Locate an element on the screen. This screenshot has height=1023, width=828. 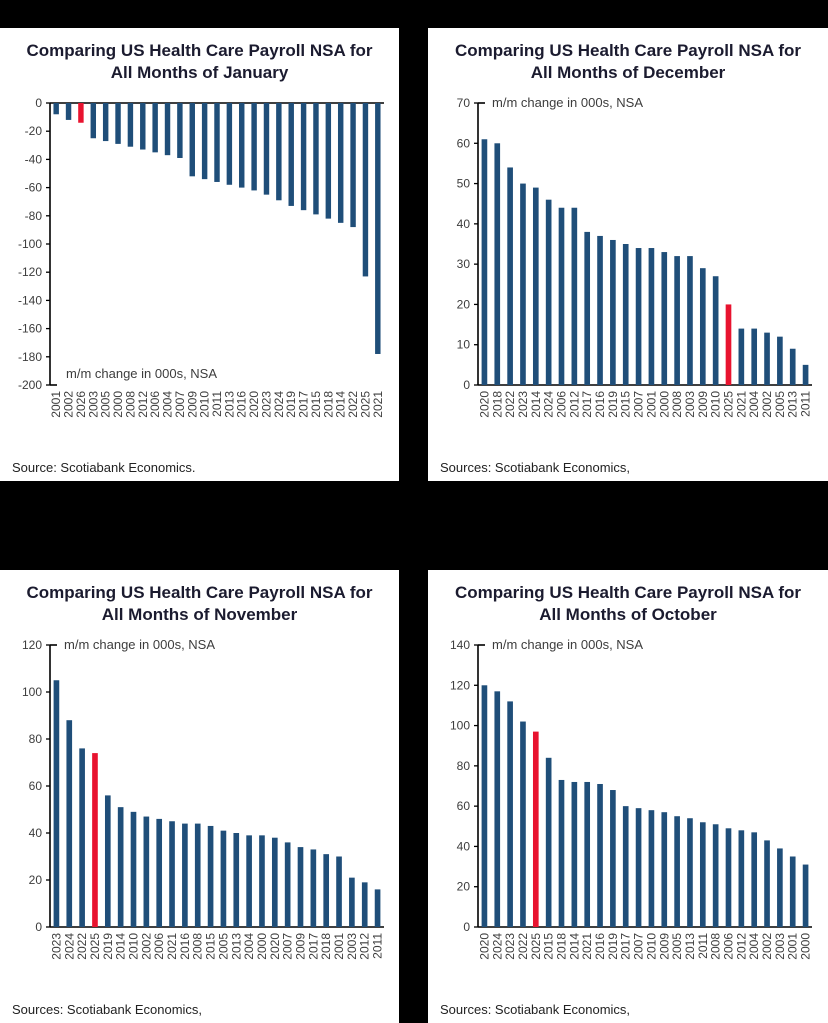
svg-text: -20 is located at coordinates (34, 131).